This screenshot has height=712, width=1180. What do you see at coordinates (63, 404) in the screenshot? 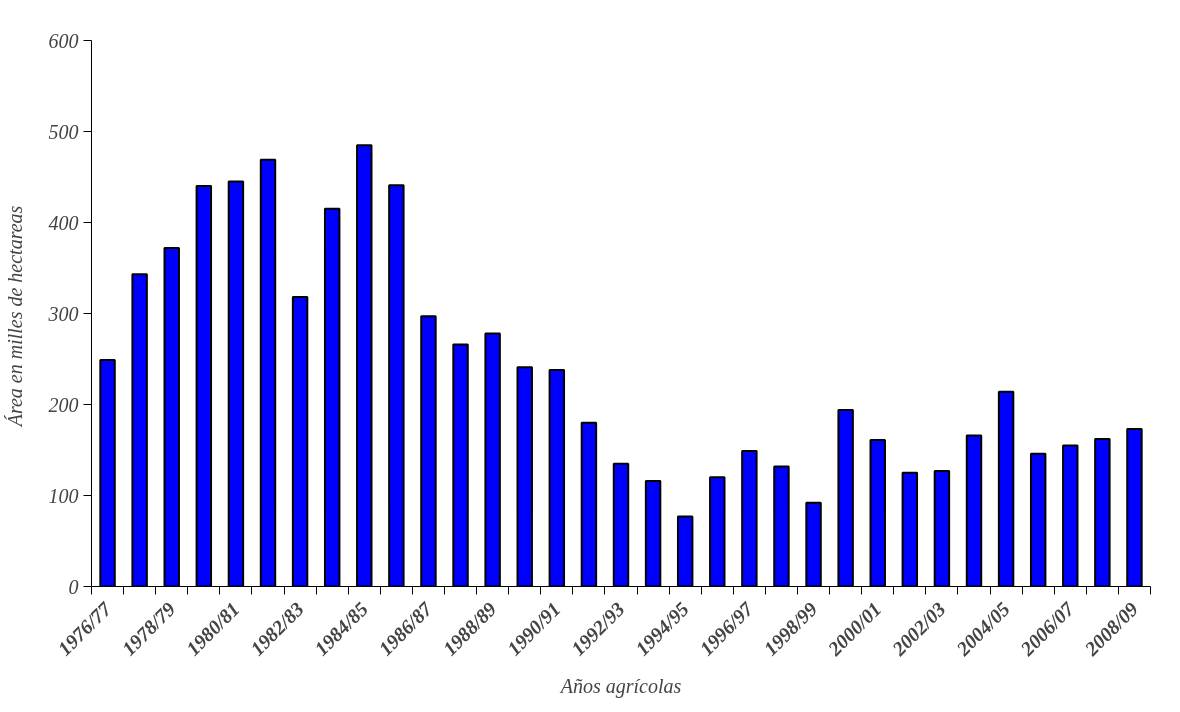
I see `y-tick-label: 200` at bounding box center [63, 404].